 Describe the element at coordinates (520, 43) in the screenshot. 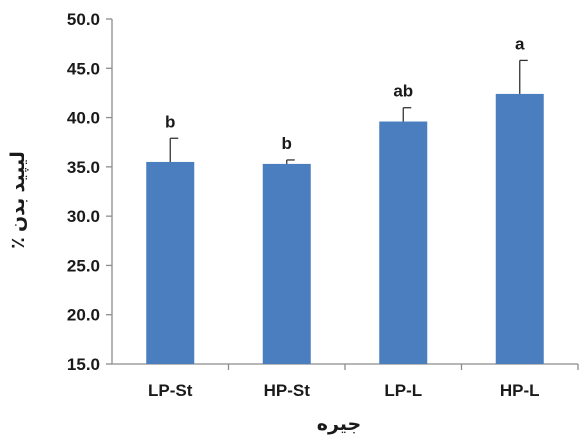

I see `significance-label: a` at that location.